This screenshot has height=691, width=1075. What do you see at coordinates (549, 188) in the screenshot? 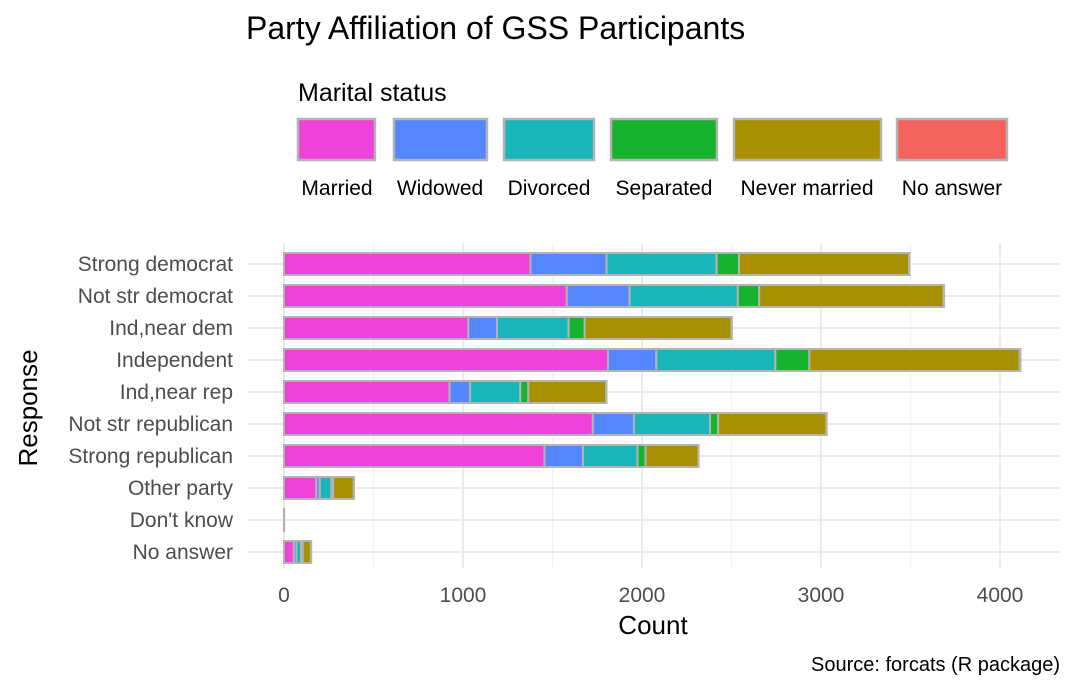
I see `legend-label-divorced: Divorced` at bounding box center [549, 188].